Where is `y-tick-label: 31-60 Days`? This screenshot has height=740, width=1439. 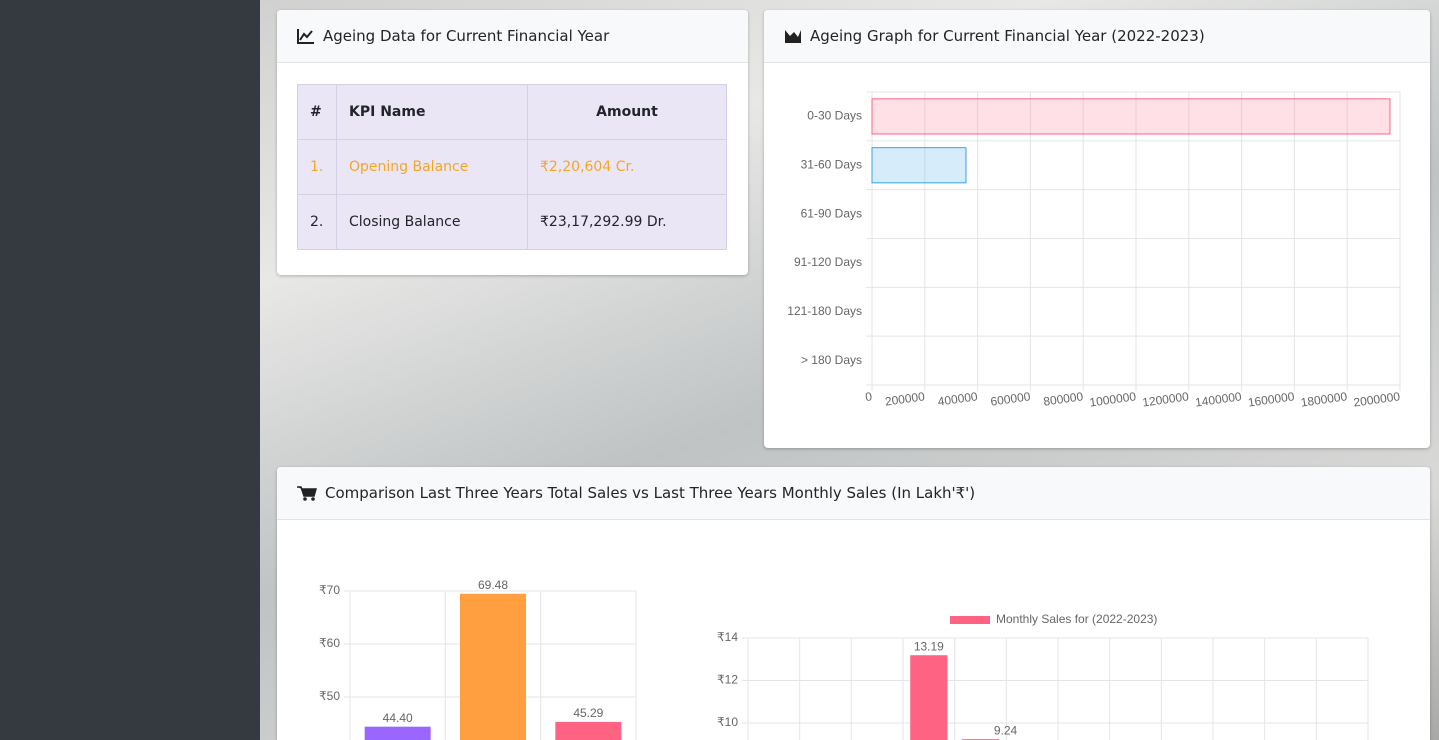 y-tick-label: 31-60 Days is located at coordinates (831, 164).